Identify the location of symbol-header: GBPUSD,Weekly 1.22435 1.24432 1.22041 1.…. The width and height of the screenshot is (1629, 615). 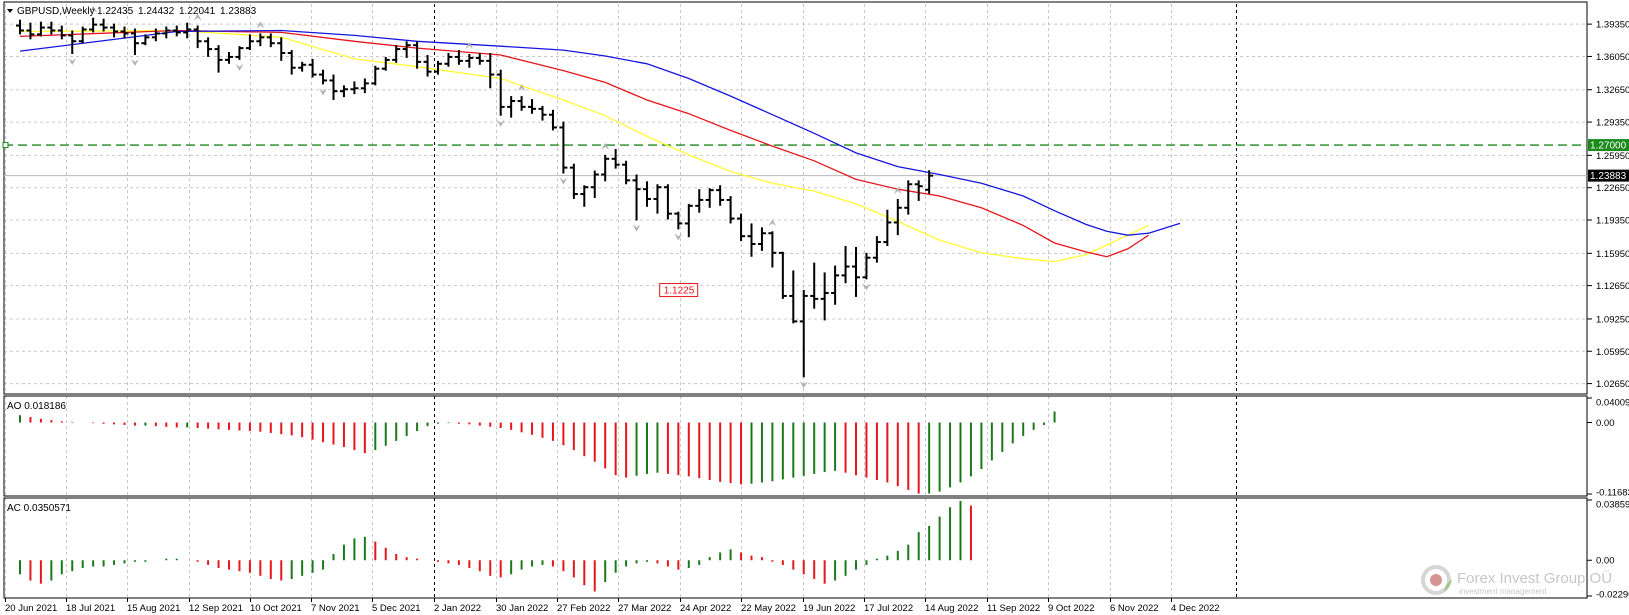
(132, 11).